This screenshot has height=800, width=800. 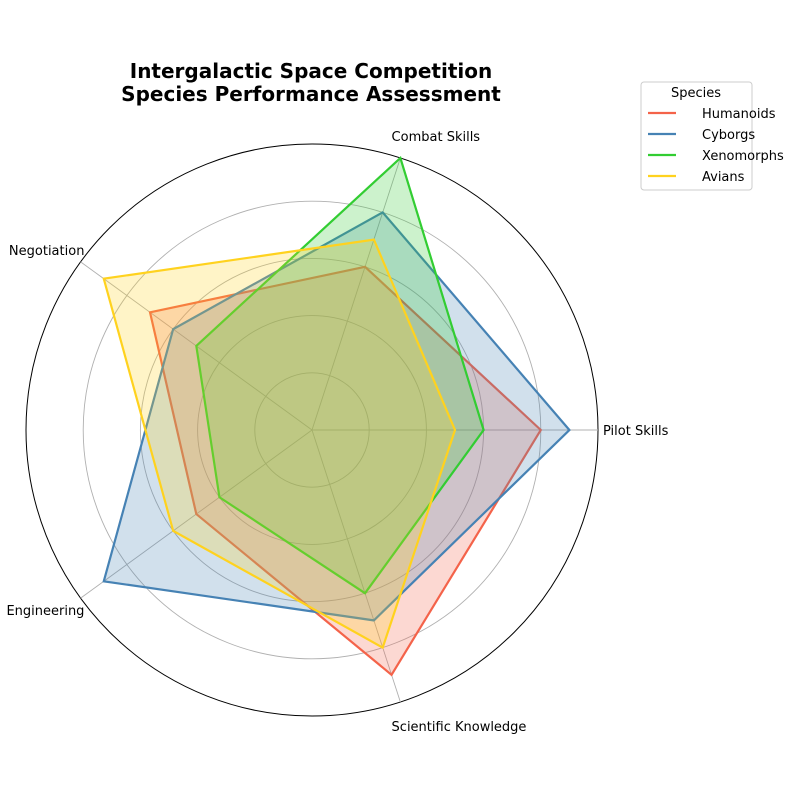 What do you see at coordinates (739, 114) in the screenshot?
I see `legend-label-humanoids: Humanoids` at bounding box center [739, 114].